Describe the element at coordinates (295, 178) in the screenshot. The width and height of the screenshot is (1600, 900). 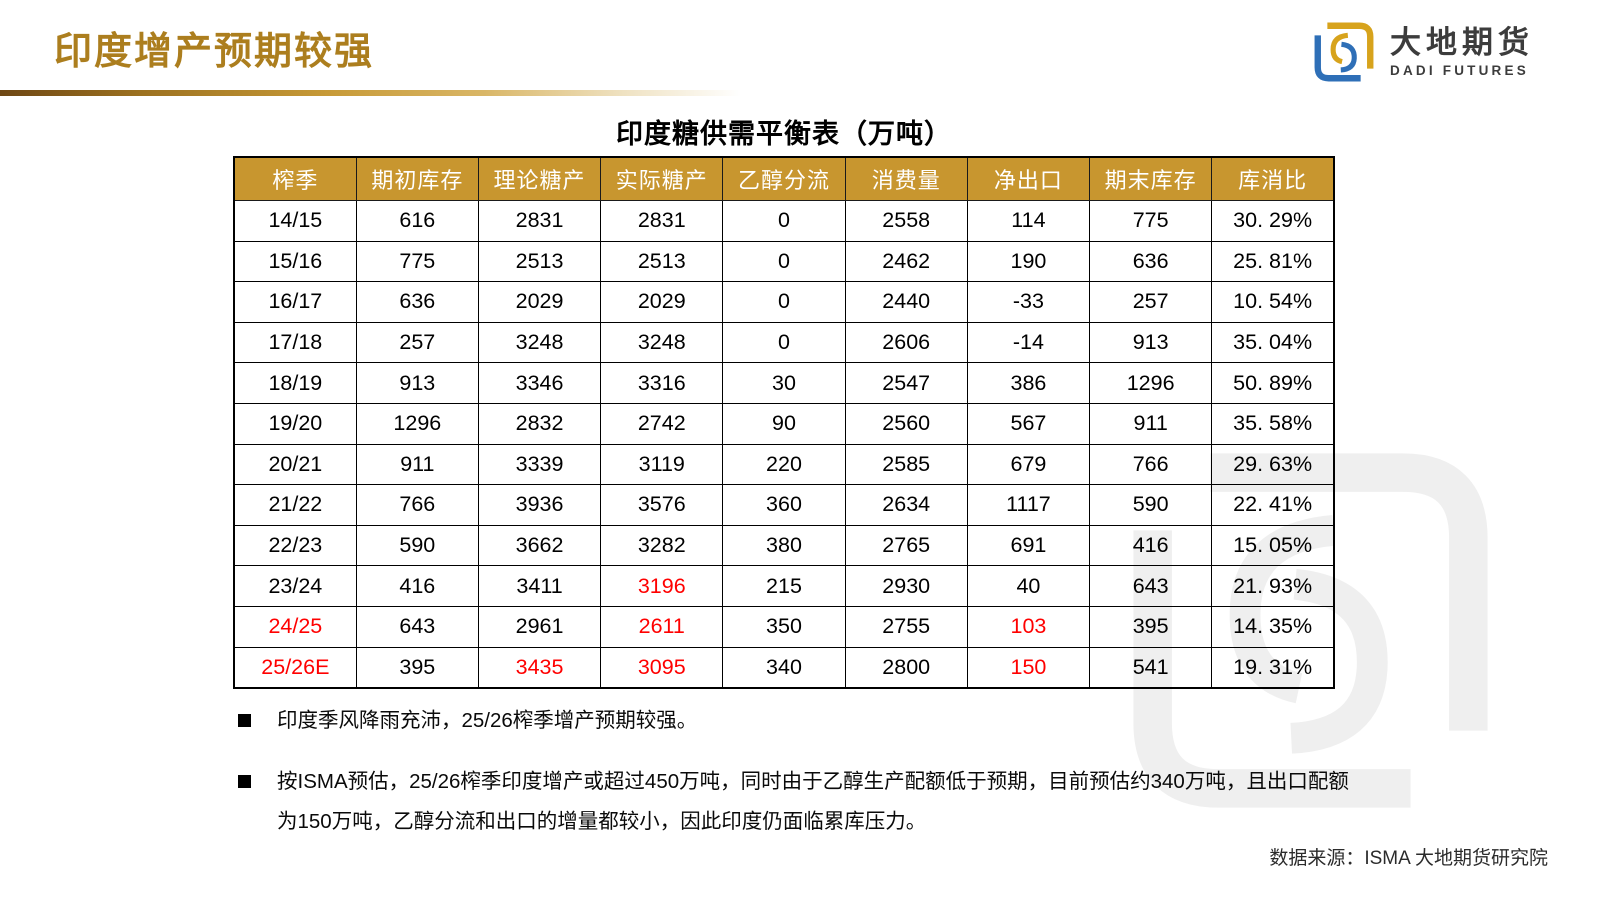
I see `column-header: 榨季` at that location.